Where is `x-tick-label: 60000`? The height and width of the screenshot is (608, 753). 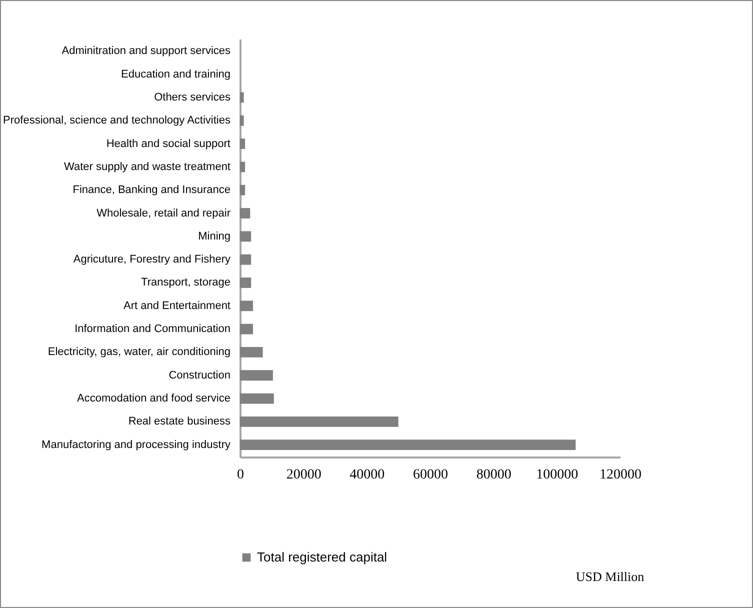 x-tick-label: 60000 is located at coordinates (430, 475).